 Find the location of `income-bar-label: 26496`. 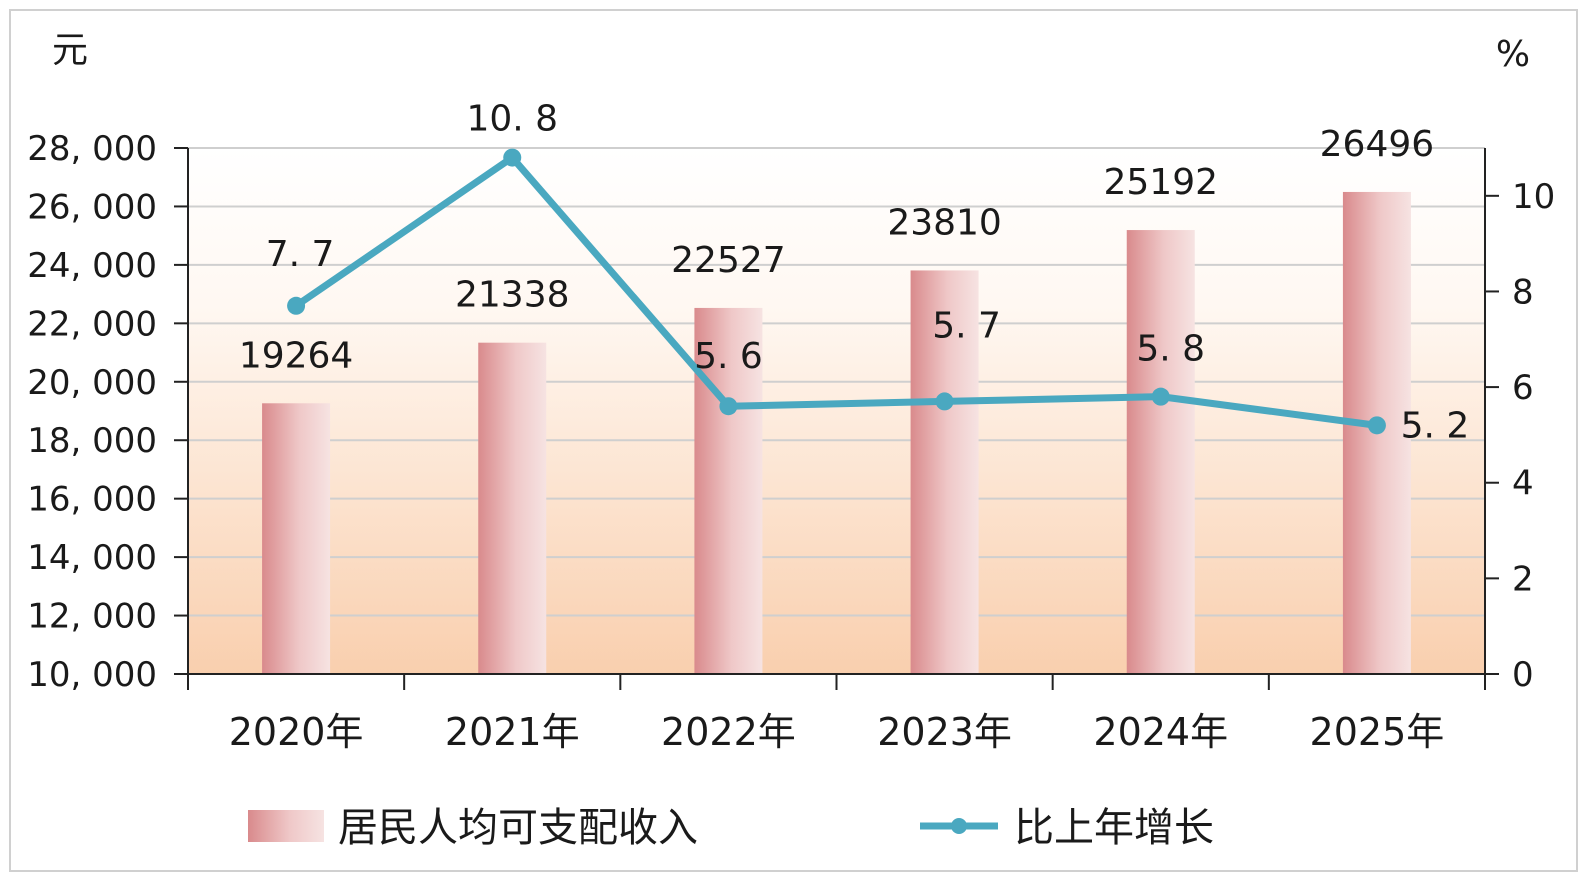

income-bar-label: 26496 is located at coordinates (1377, 144).